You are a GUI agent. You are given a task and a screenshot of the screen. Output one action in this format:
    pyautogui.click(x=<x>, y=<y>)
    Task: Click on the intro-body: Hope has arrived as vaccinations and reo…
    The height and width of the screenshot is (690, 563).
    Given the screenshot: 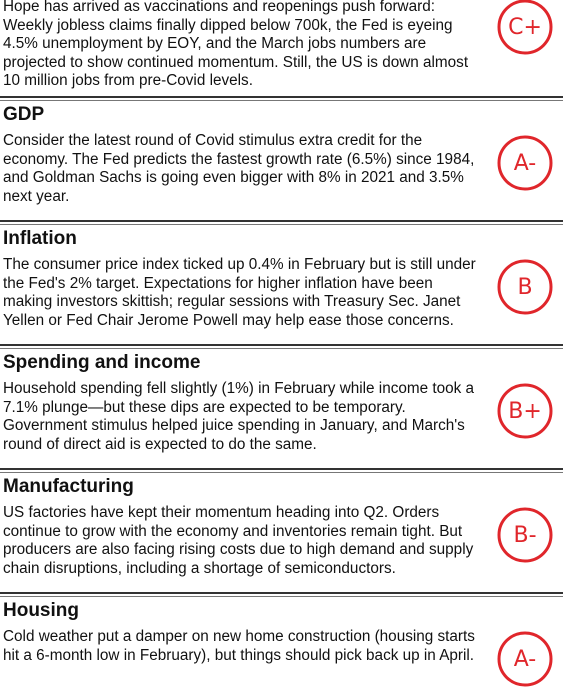 What is the action you would take?
    pyautogui.click(x=236, y=45)
    